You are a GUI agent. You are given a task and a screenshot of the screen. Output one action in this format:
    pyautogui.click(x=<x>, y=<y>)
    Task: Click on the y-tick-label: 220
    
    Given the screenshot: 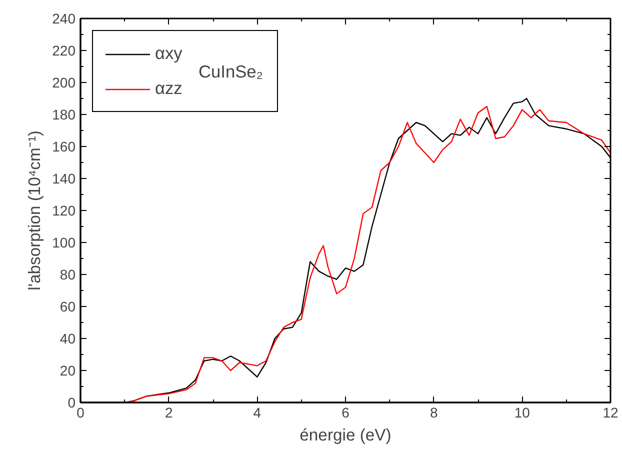 What is the action you would take?
    pyautogui.click(x=64, y=50)
    